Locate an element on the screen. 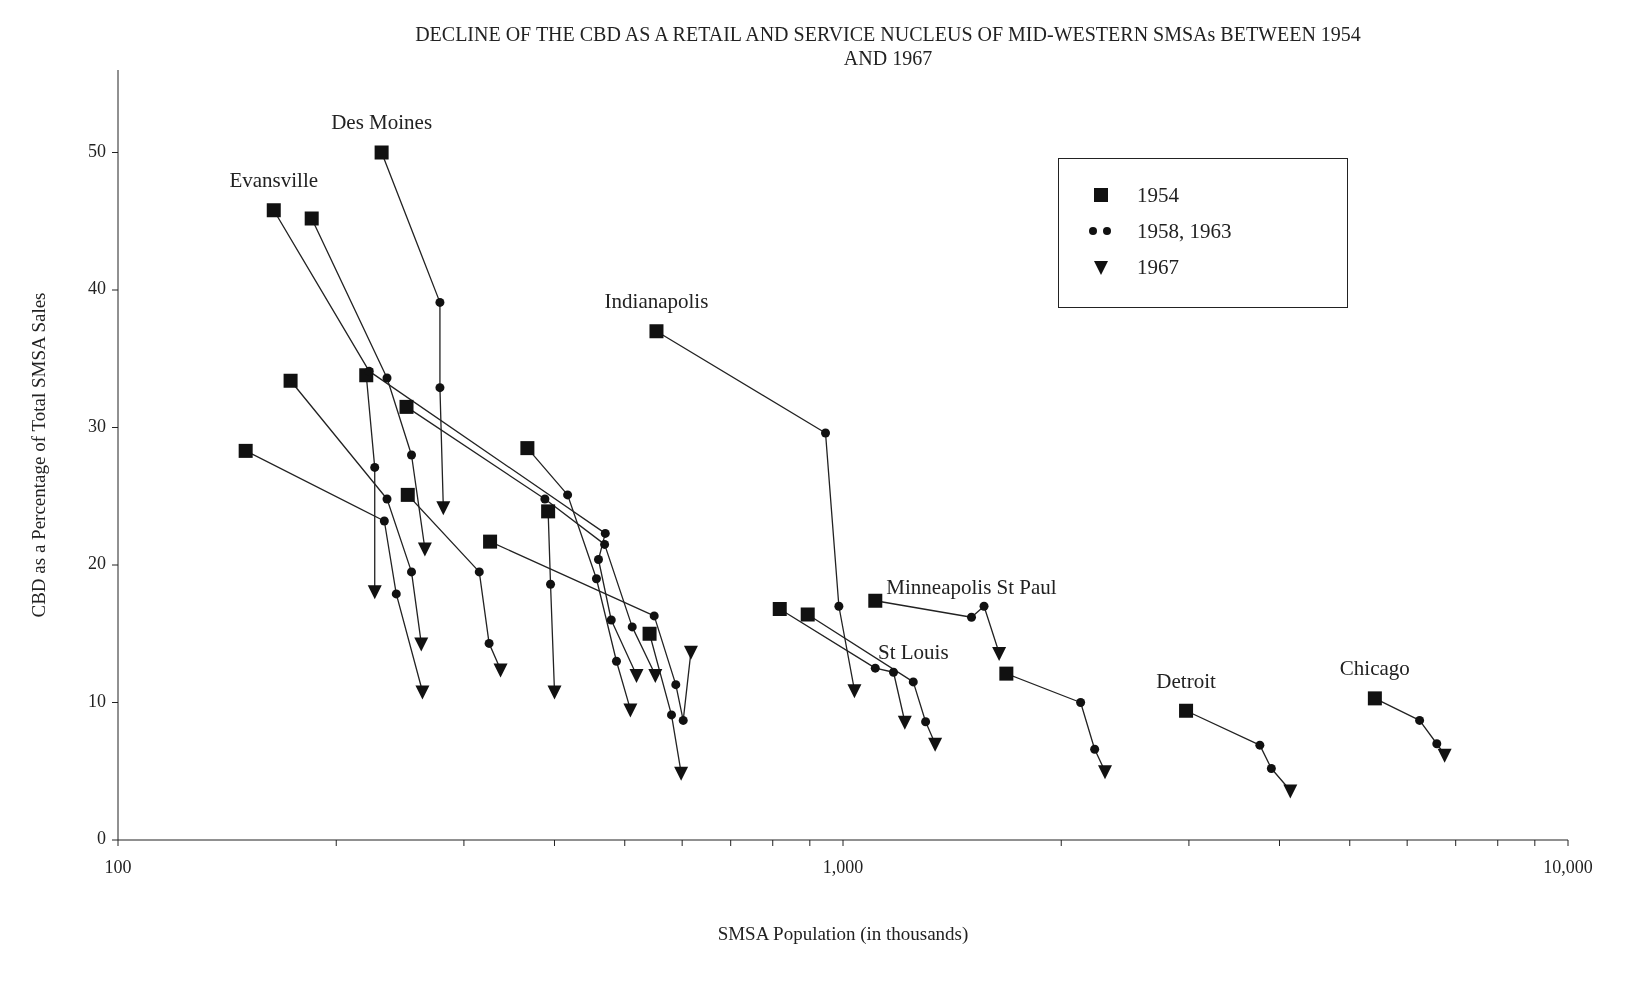 Image resolution: width=1627 pixels, height=1002 pixels. annotation: Minneapolis St Paul is located at coordinates (971, 587).